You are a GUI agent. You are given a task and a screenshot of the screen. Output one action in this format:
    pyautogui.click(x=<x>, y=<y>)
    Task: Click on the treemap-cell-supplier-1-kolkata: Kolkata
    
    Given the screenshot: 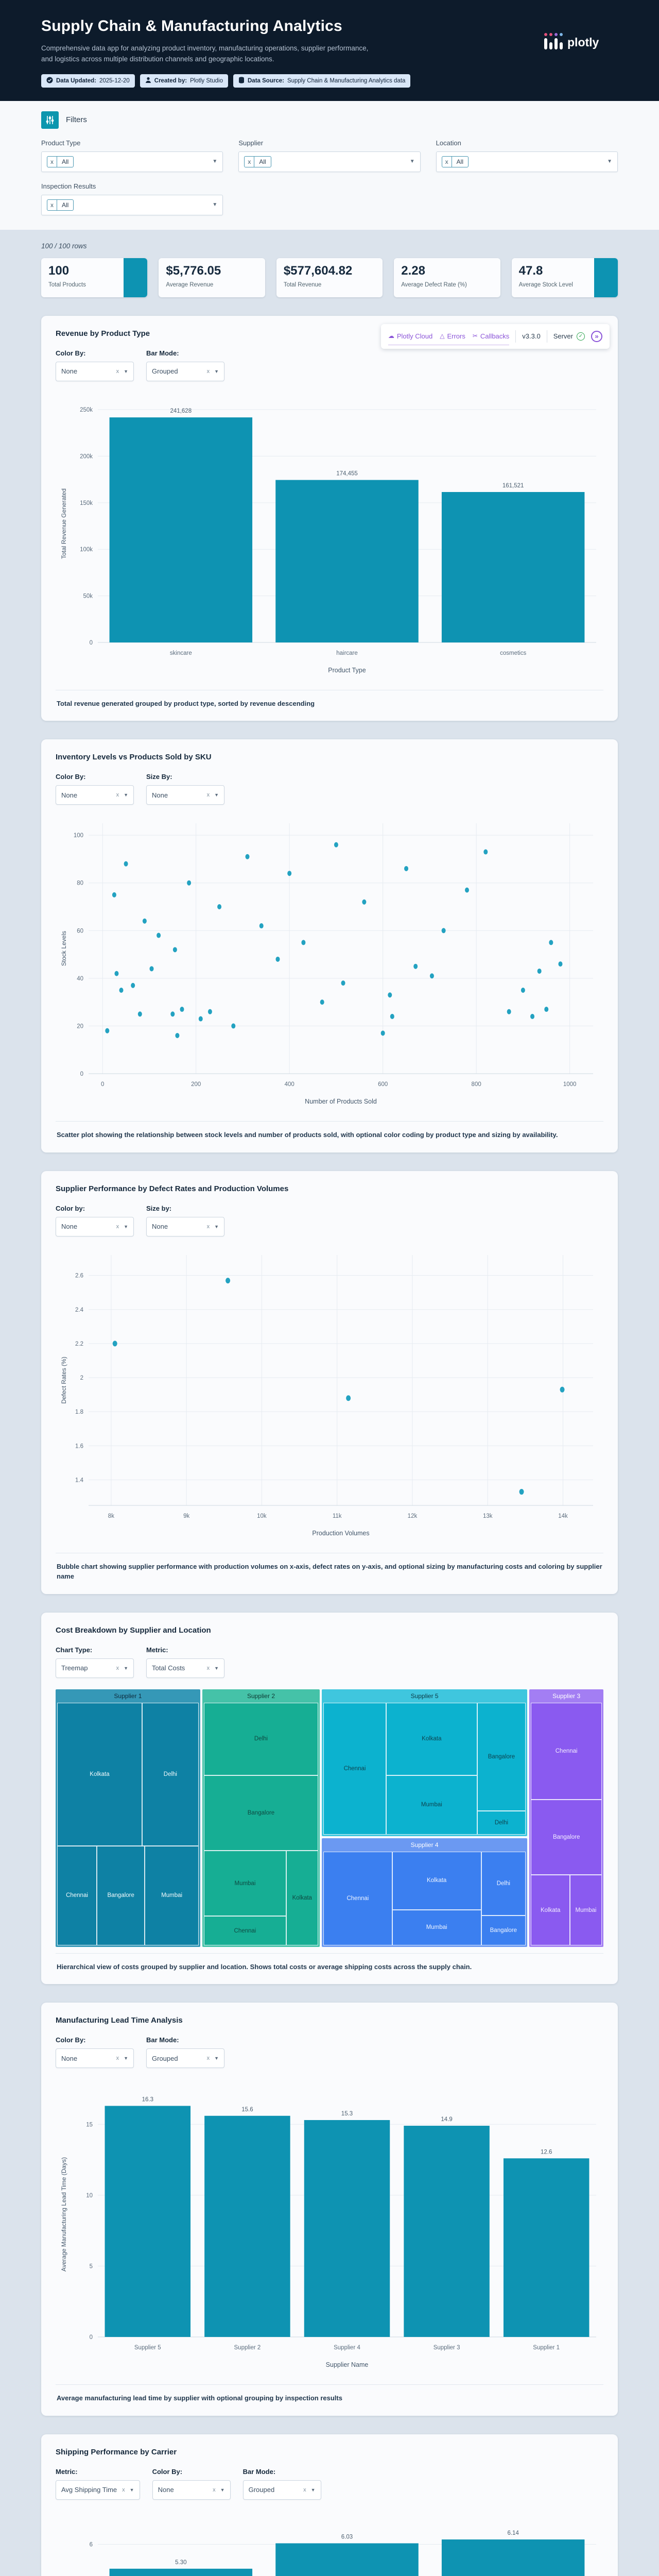 What is the action you would take?
    pyautogui.click(x=100, y=1774)
    